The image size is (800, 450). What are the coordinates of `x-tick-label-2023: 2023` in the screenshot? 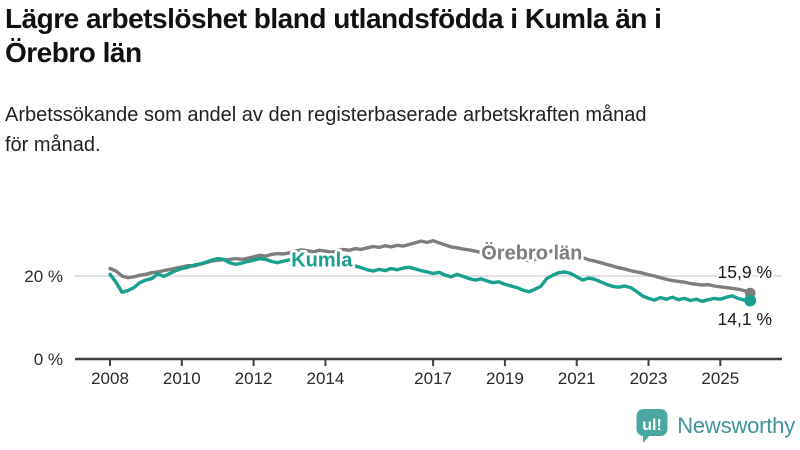 It's located at (649, 378).